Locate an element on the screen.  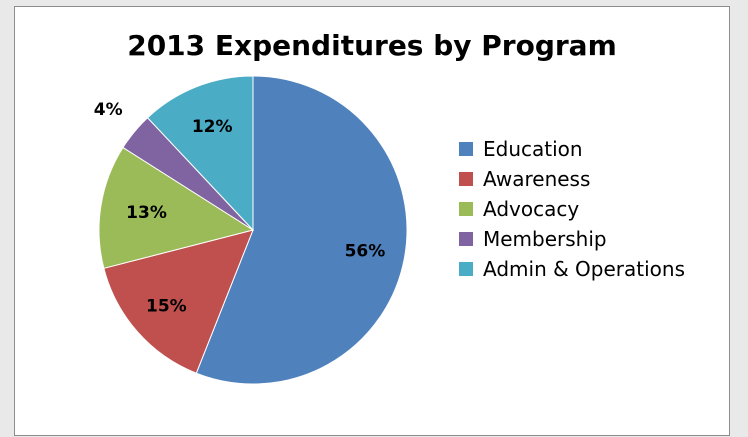
legend-item-awareness: Awareness is located at coordinates (572, 179).